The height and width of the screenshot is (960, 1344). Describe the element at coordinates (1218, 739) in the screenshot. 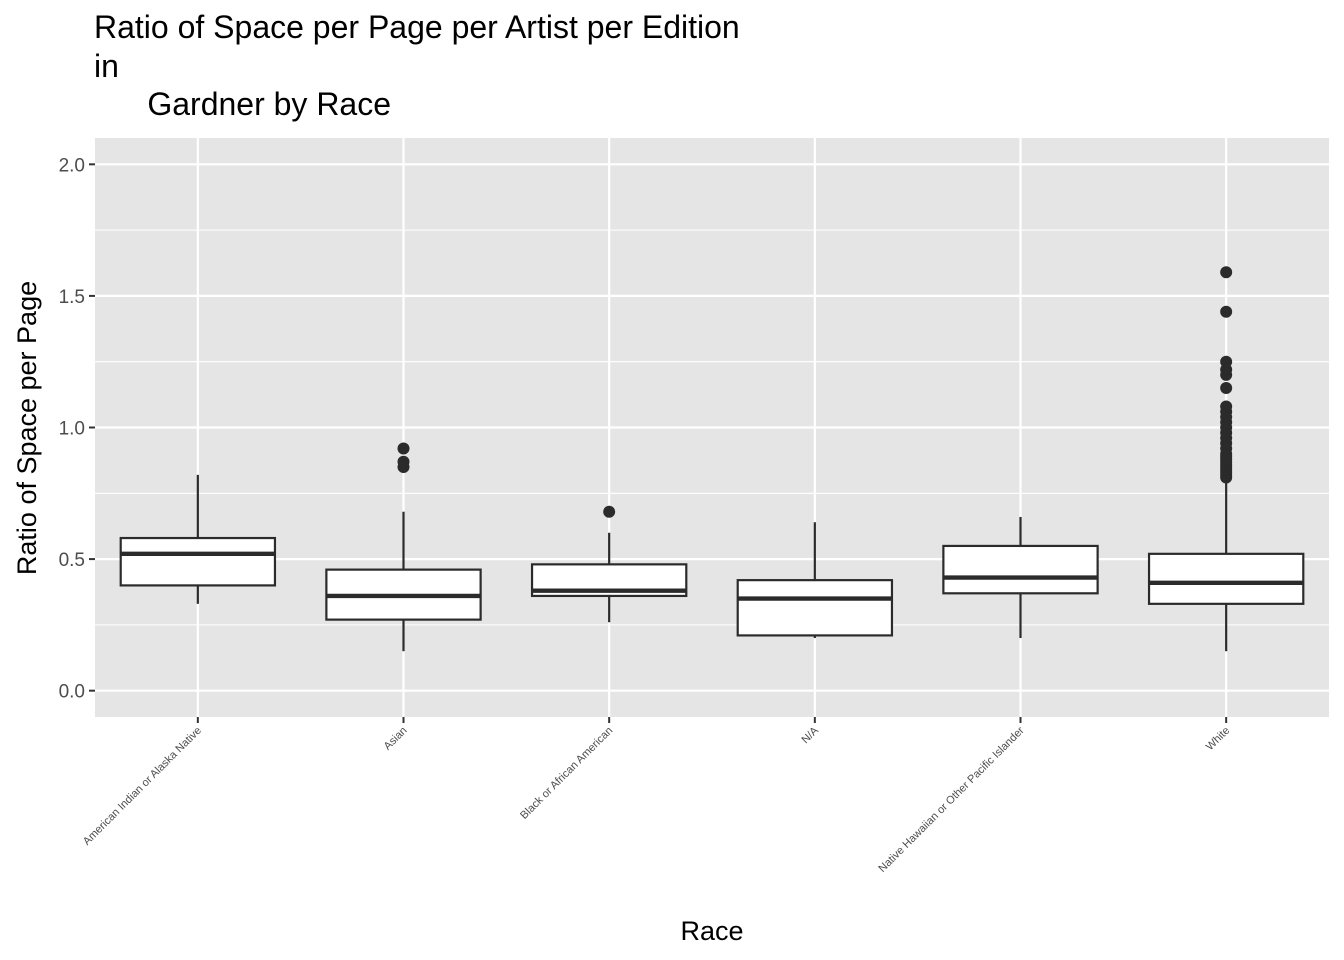

I see `x-tick-label: White` at that location.